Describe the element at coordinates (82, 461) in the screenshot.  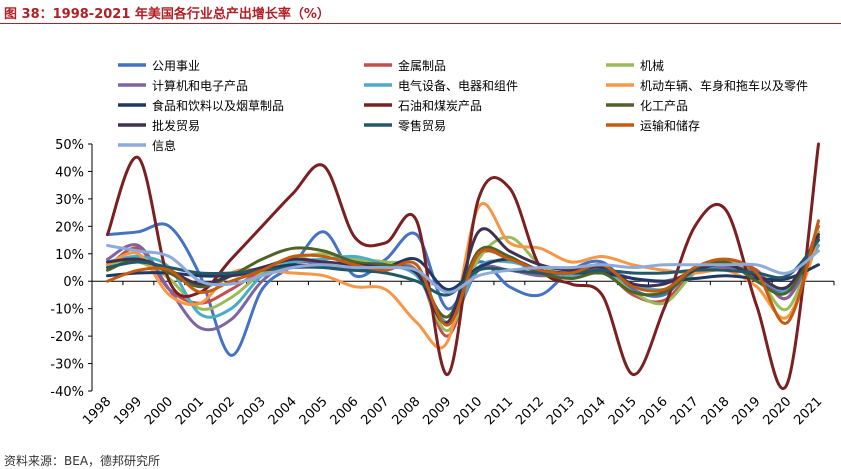
I see `source-note: 资料来源：BEA，德邦研究所` at that location.